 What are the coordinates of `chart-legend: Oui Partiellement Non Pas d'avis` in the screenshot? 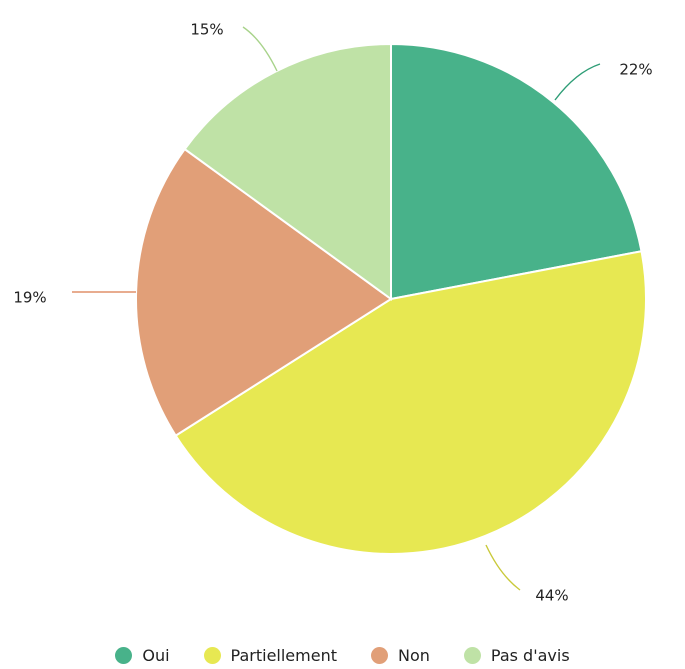 It's located at (342, 655).